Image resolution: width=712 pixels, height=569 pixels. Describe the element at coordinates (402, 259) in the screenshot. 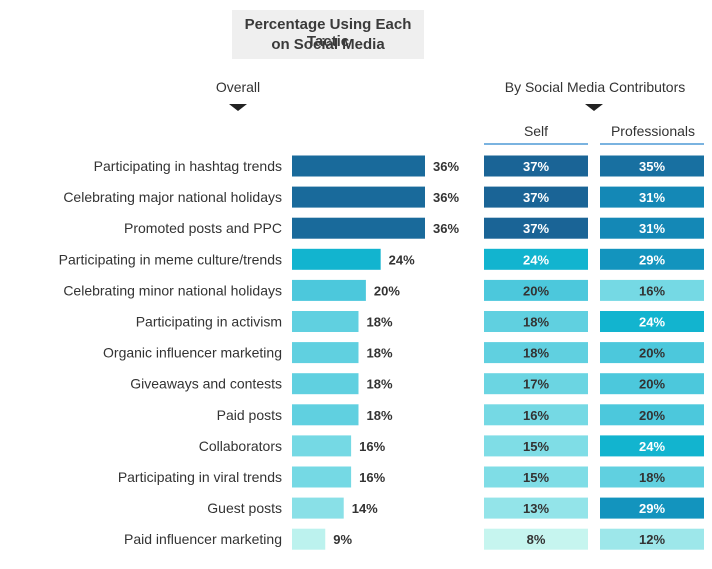

I see `overall-value-label: 24%` at that location.